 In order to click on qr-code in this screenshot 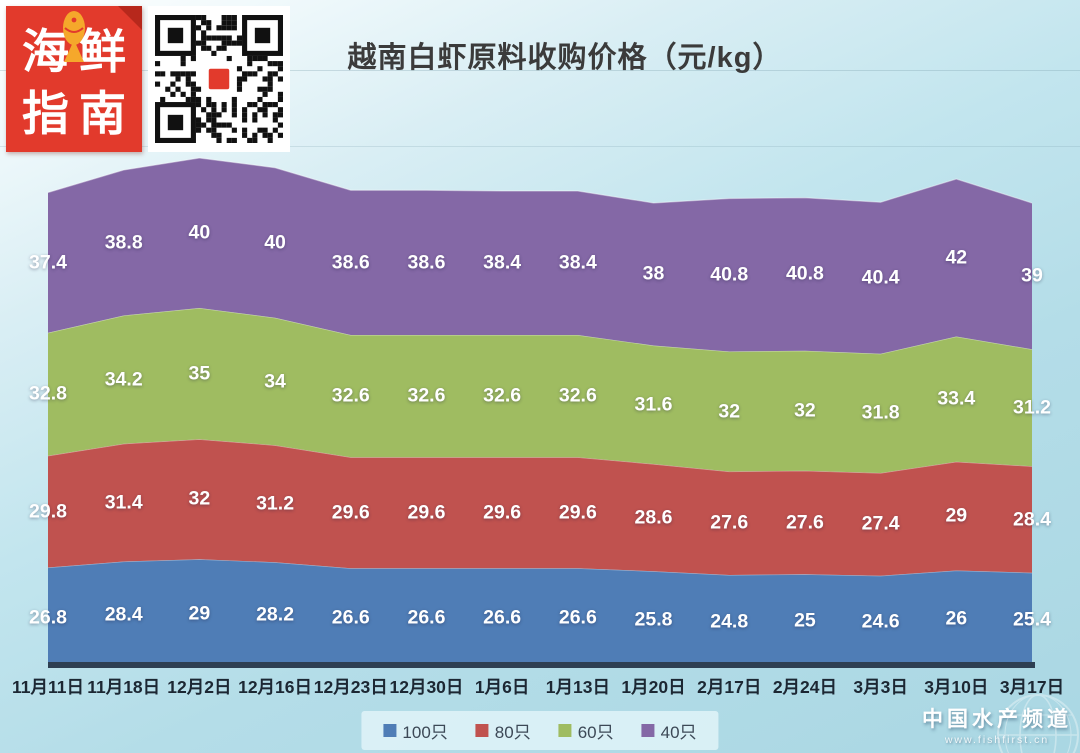, I will do `click(219, 79)`.